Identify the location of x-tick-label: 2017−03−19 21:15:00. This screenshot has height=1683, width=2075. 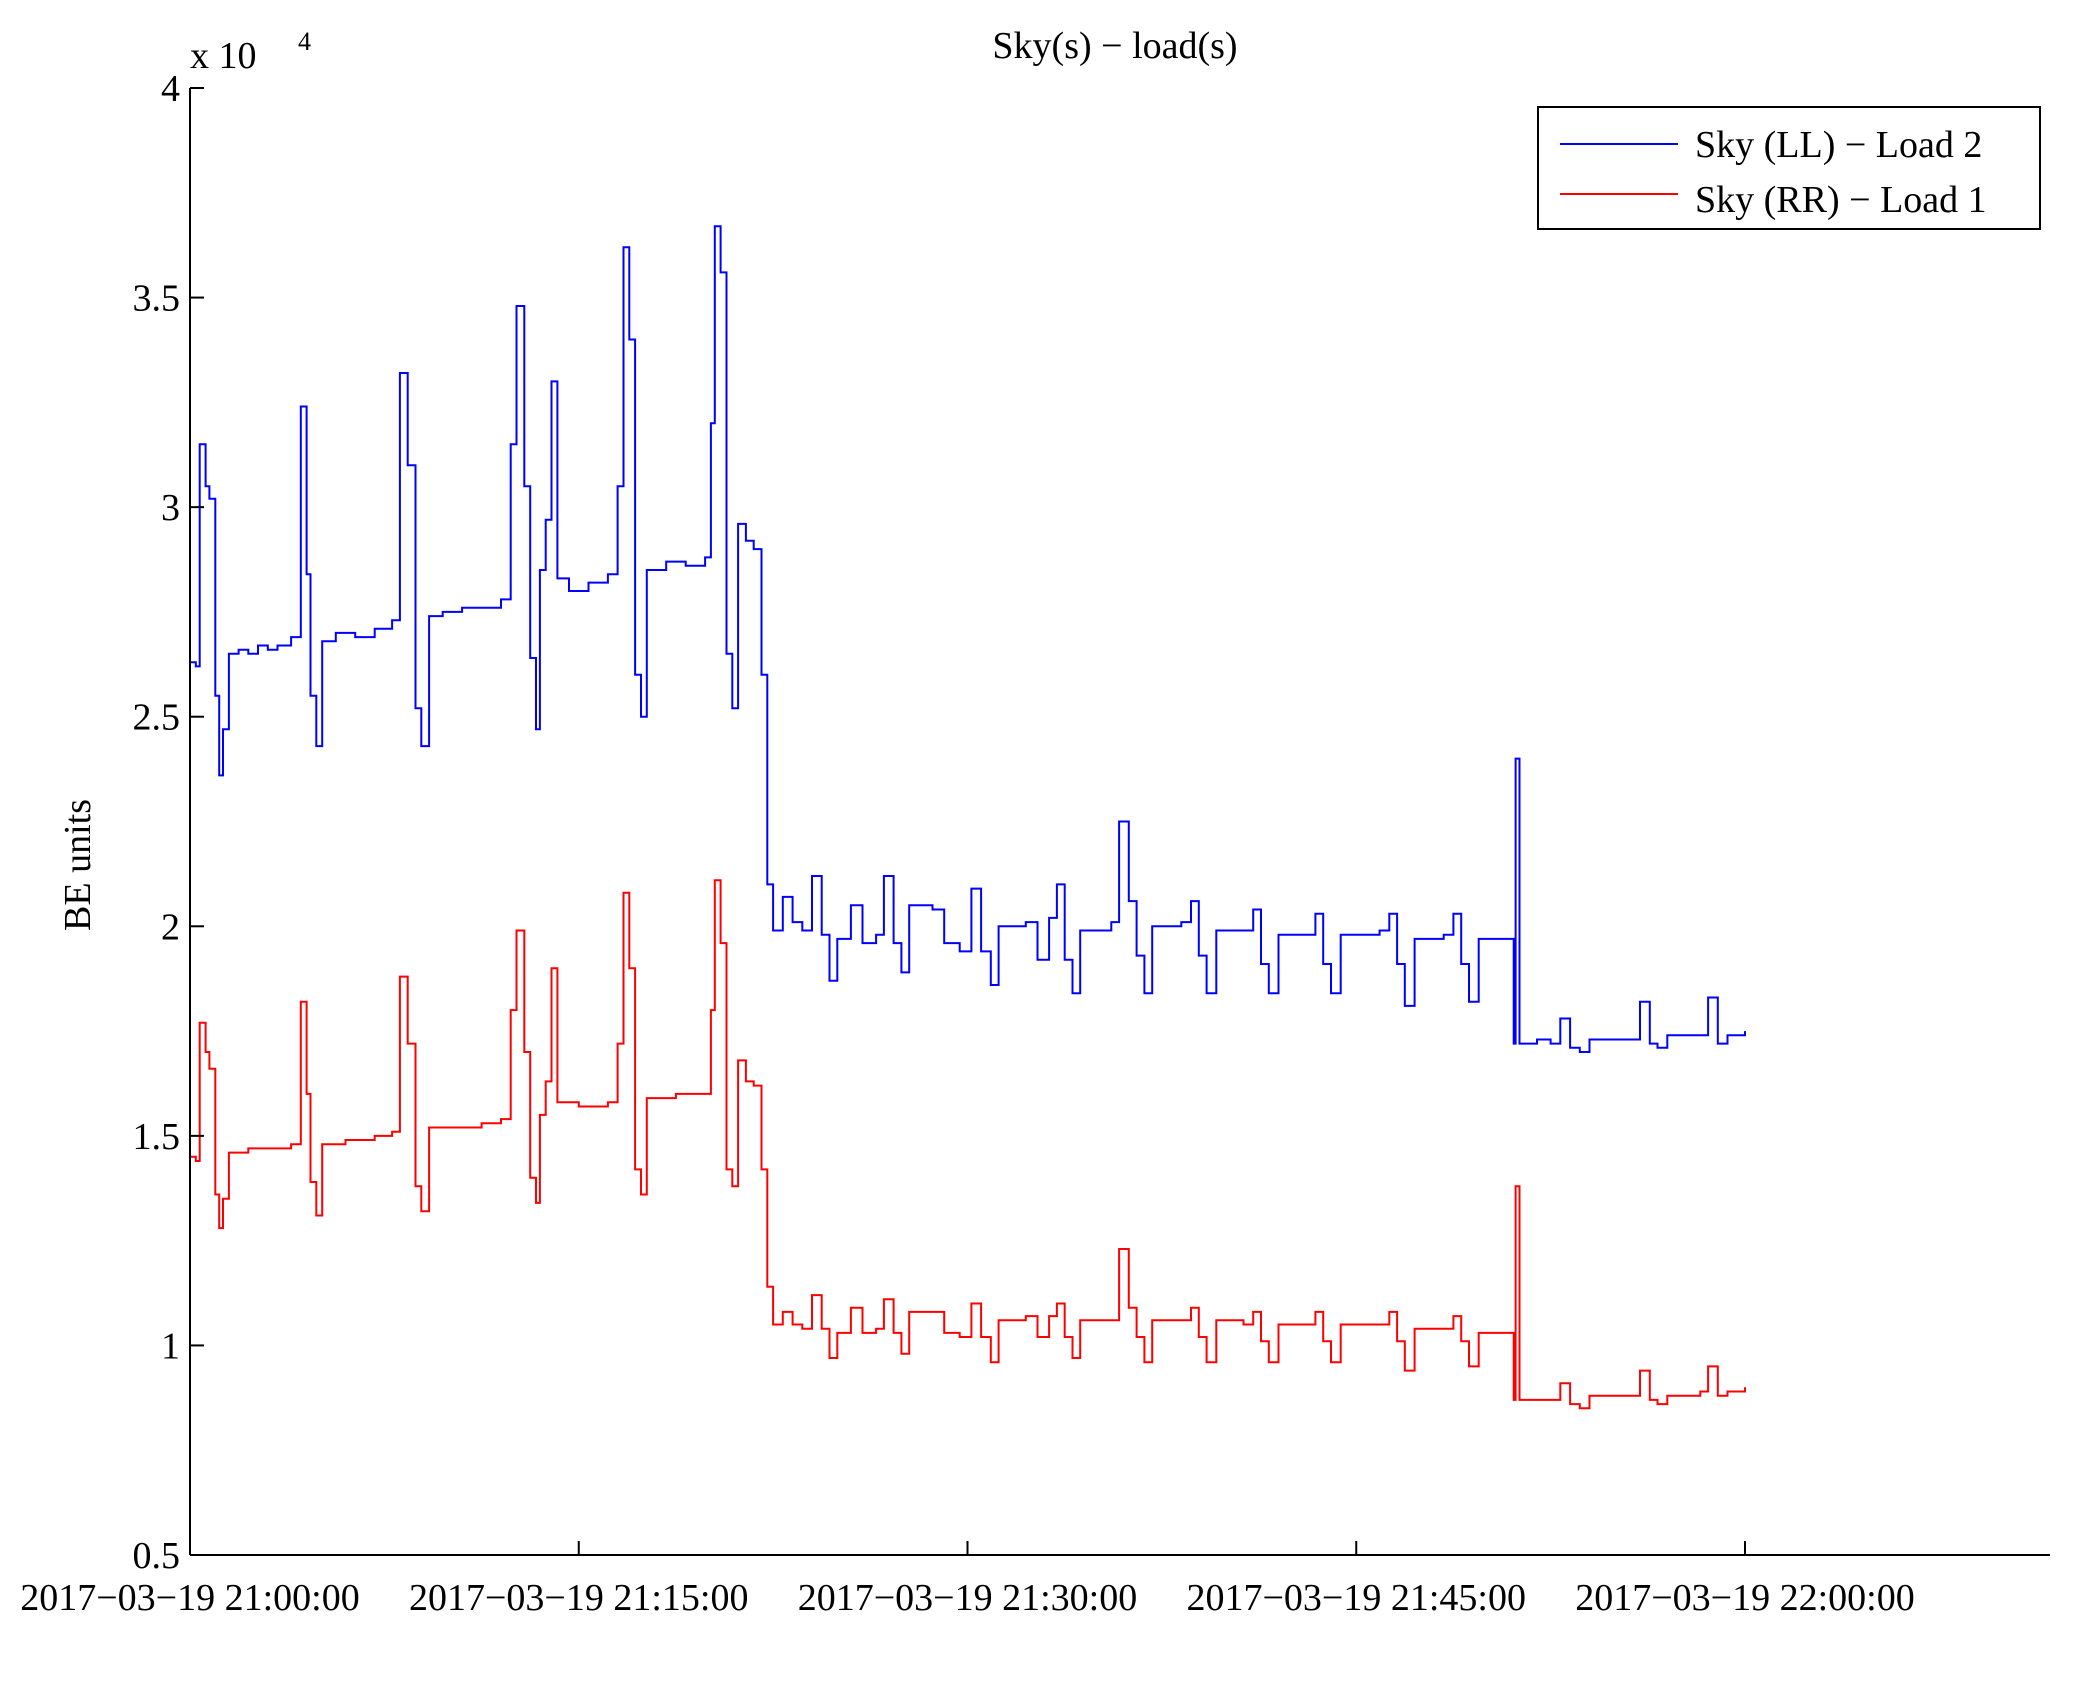
(578, 1598).